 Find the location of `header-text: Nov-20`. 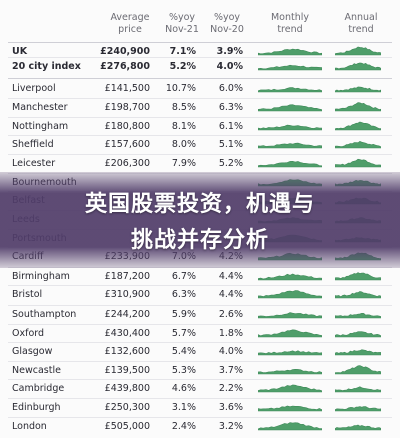

header-text: Nov-20 is located at coordinates (227, 29).